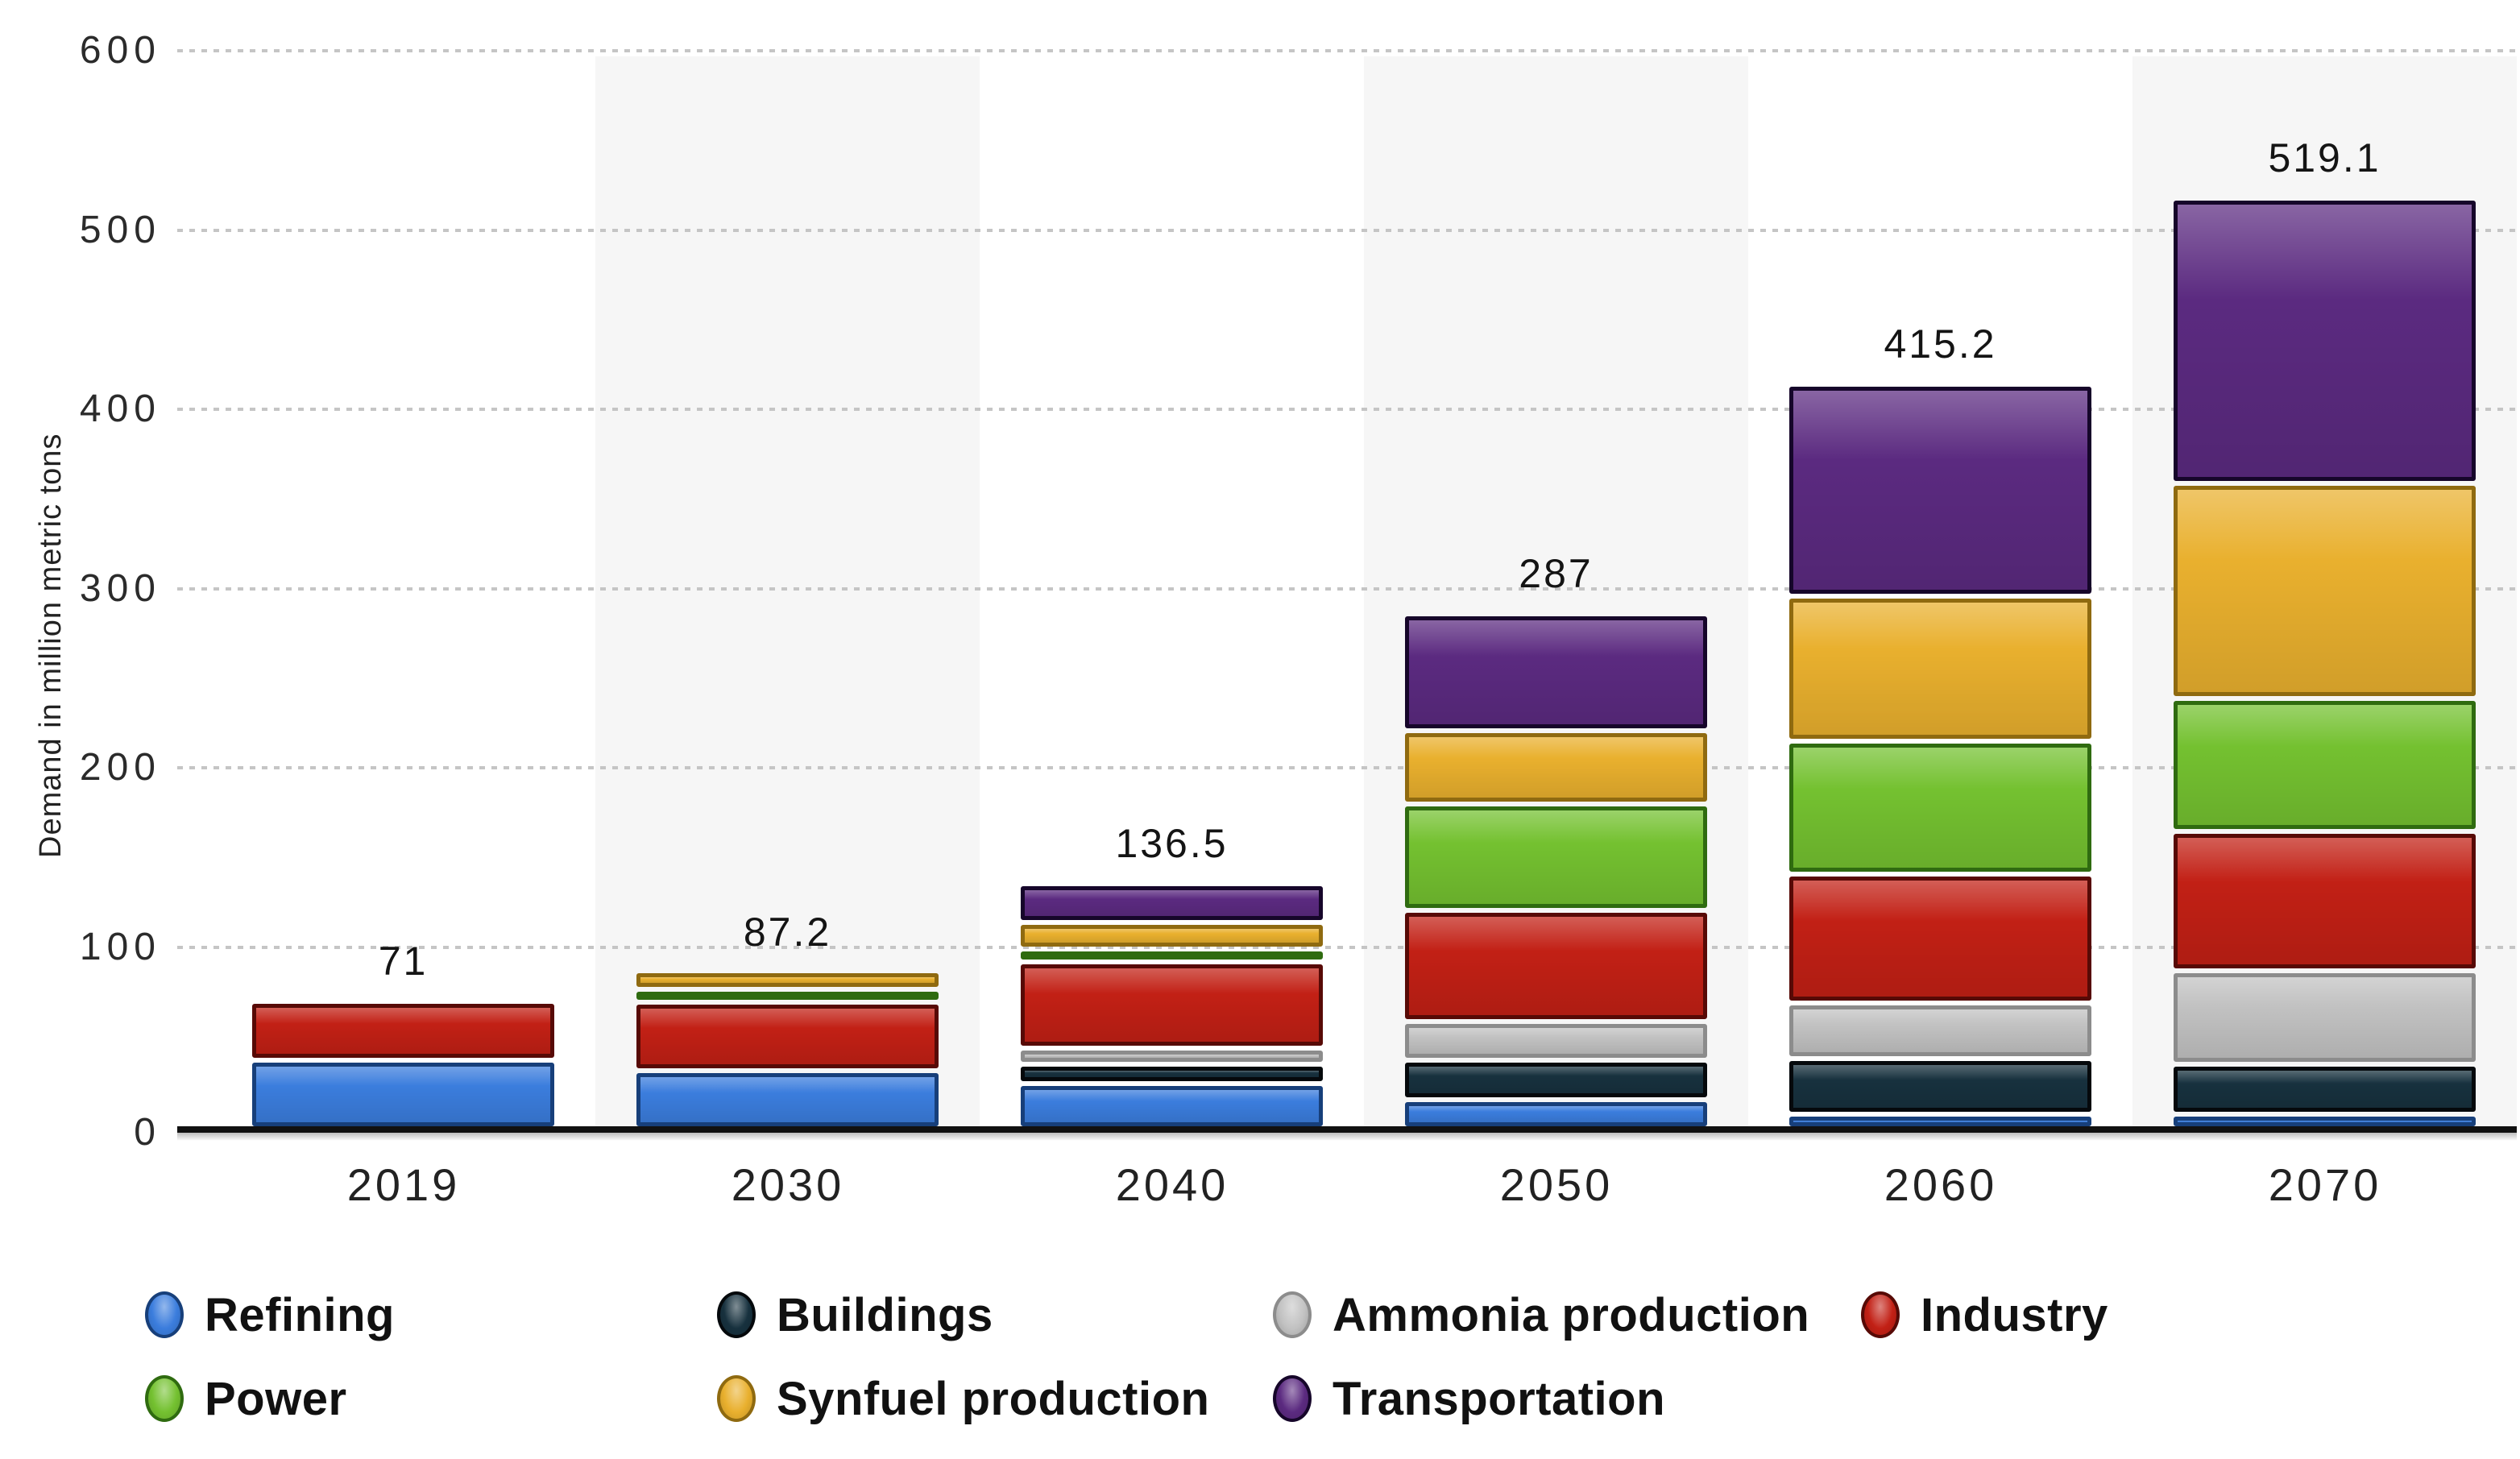  What do you see at coordinates (788, 1184) in the screenshot?
I see `x-label-2030: 2030` at bounding box center [788, 1184].